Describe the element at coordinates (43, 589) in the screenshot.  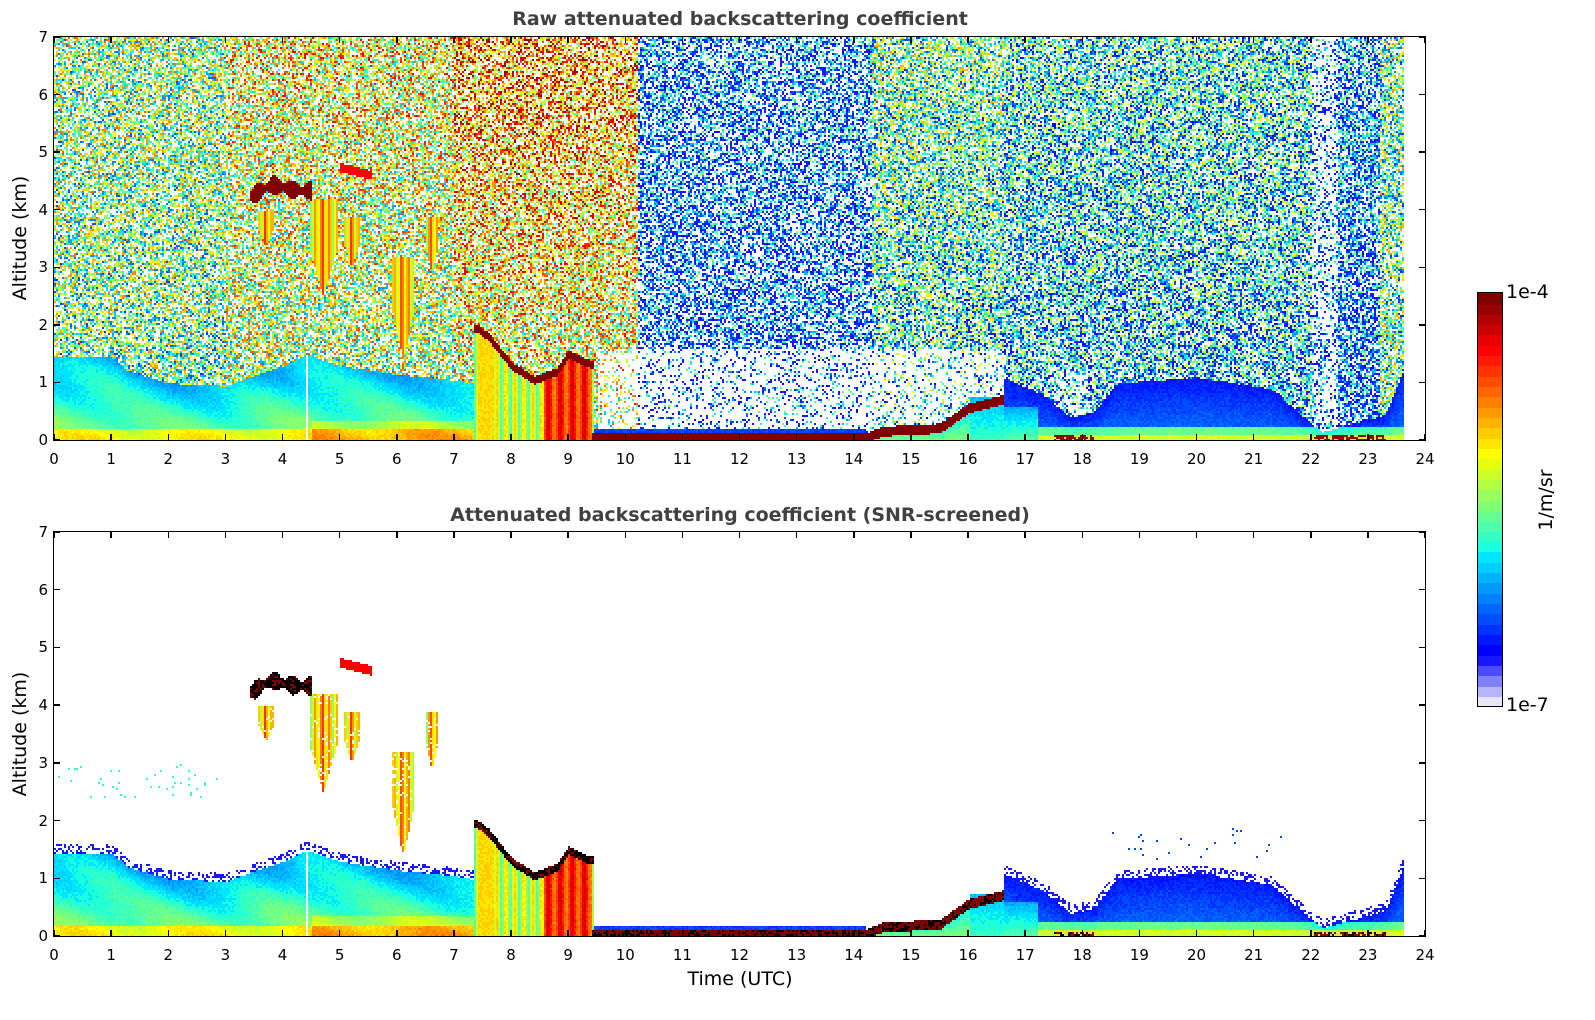
I see `y-tick-label: 6` at that location.